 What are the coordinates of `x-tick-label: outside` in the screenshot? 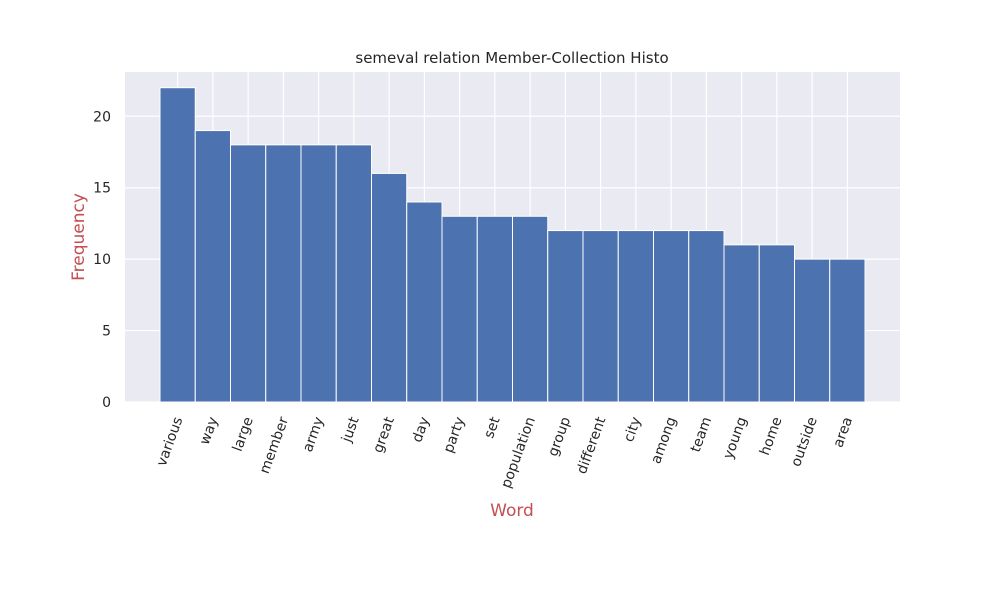 It's located at (804, 442).